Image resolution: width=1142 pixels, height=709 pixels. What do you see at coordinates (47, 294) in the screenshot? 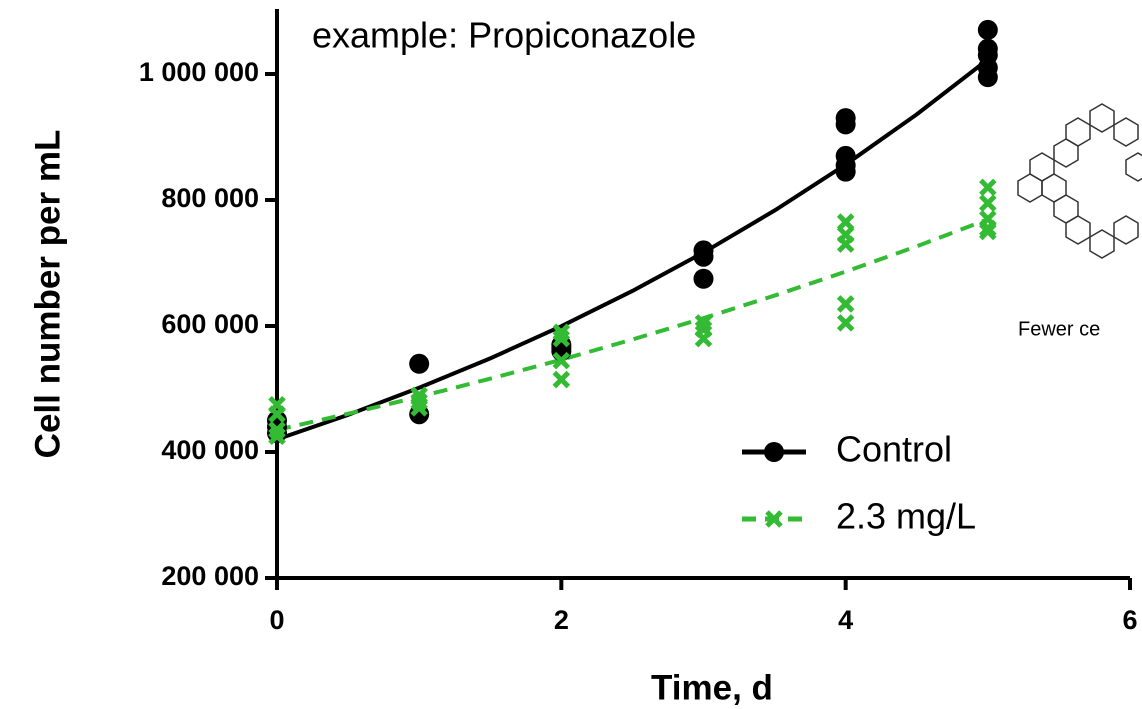
I see `y-axis-label: Cell number per mL` at bounding box center [47, 294].